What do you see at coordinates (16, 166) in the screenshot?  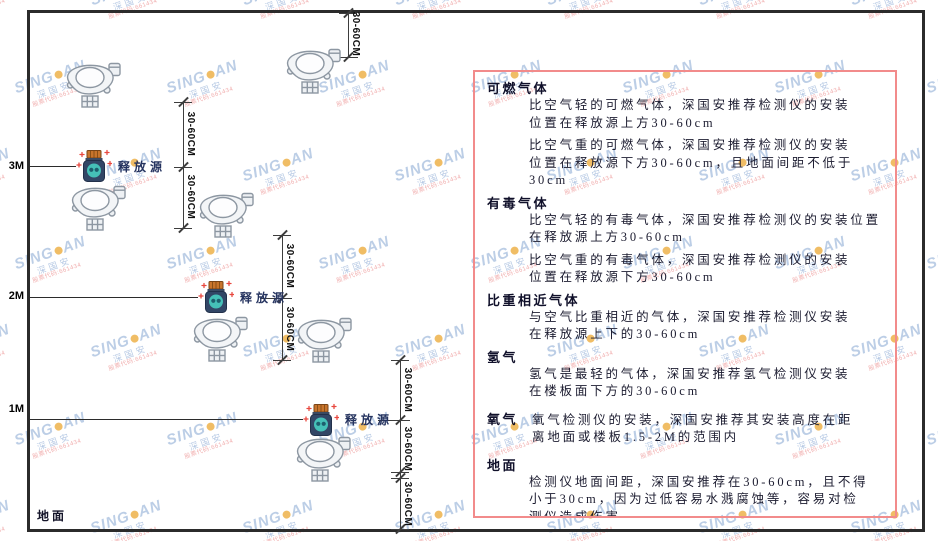 I see `height-label-3m: 3M` at bounding box center [16, 166].